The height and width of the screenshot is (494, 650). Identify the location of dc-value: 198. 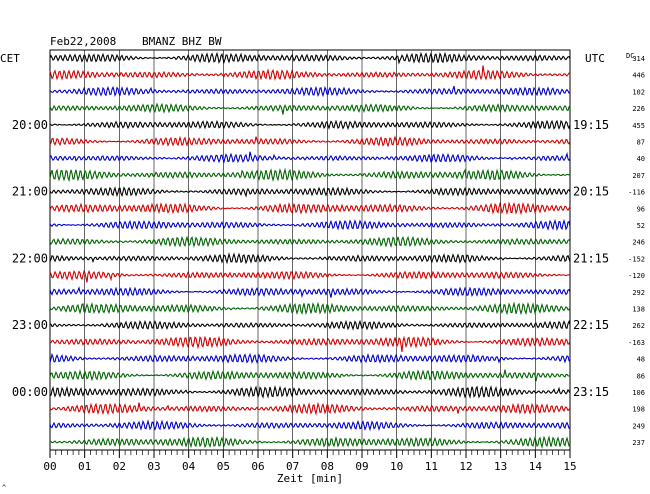
(638, 410).